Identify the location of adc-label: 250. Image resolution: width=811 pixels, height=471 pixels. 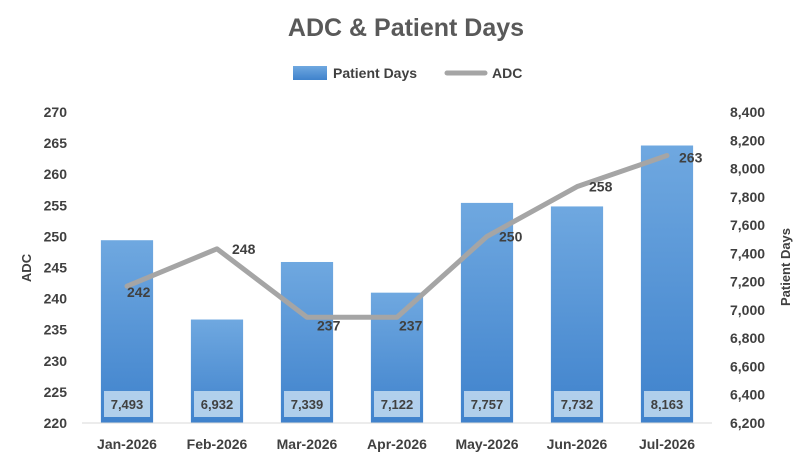
(511, 236).